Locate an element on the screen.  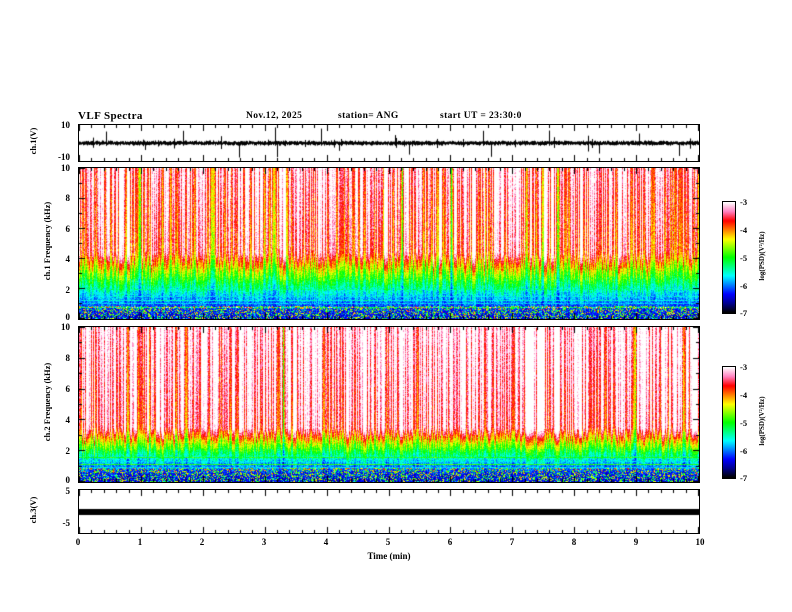
ch2-cbtick--7: -7 is located at coordinates (744, 478).